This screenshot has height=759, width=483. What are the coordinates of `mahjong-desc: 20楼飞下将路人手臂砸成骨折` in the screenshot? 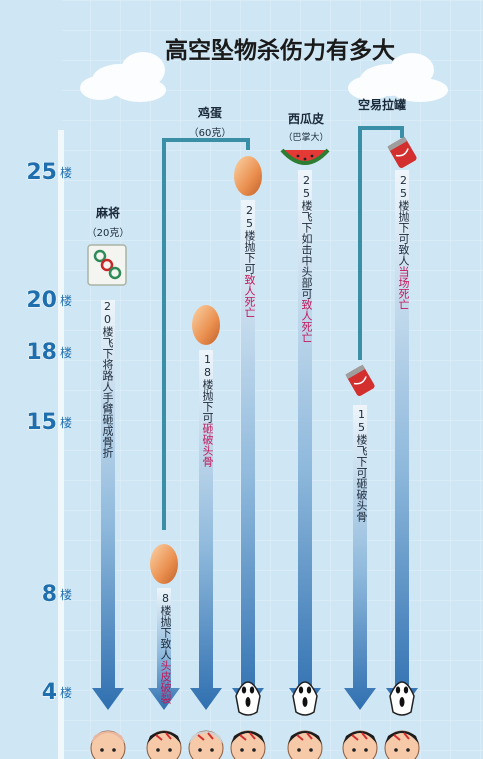 It's located at (107, 379).